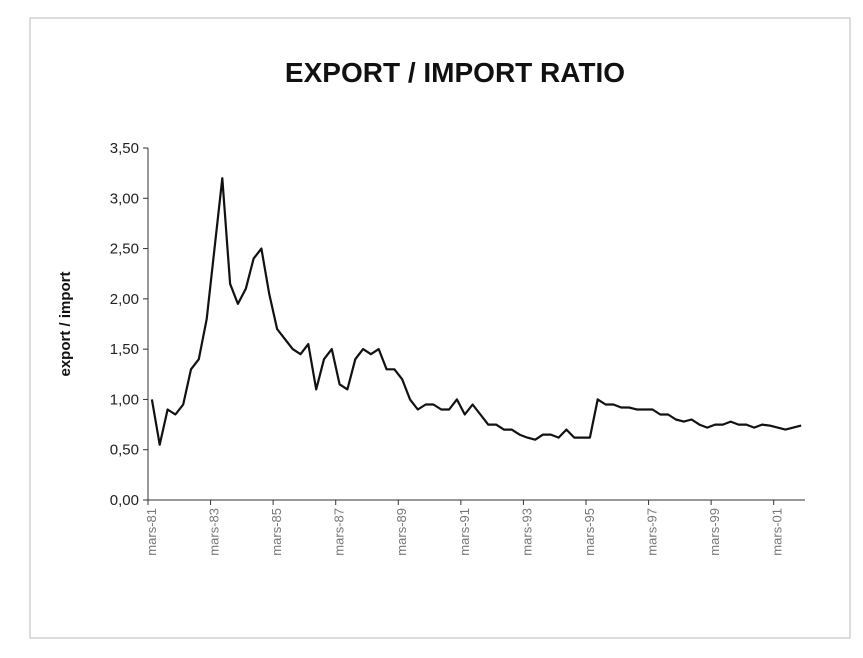 The width and height of the screenshot is (863, 658). I want to click on x-tick-label: mars-87, so click(339, 532).